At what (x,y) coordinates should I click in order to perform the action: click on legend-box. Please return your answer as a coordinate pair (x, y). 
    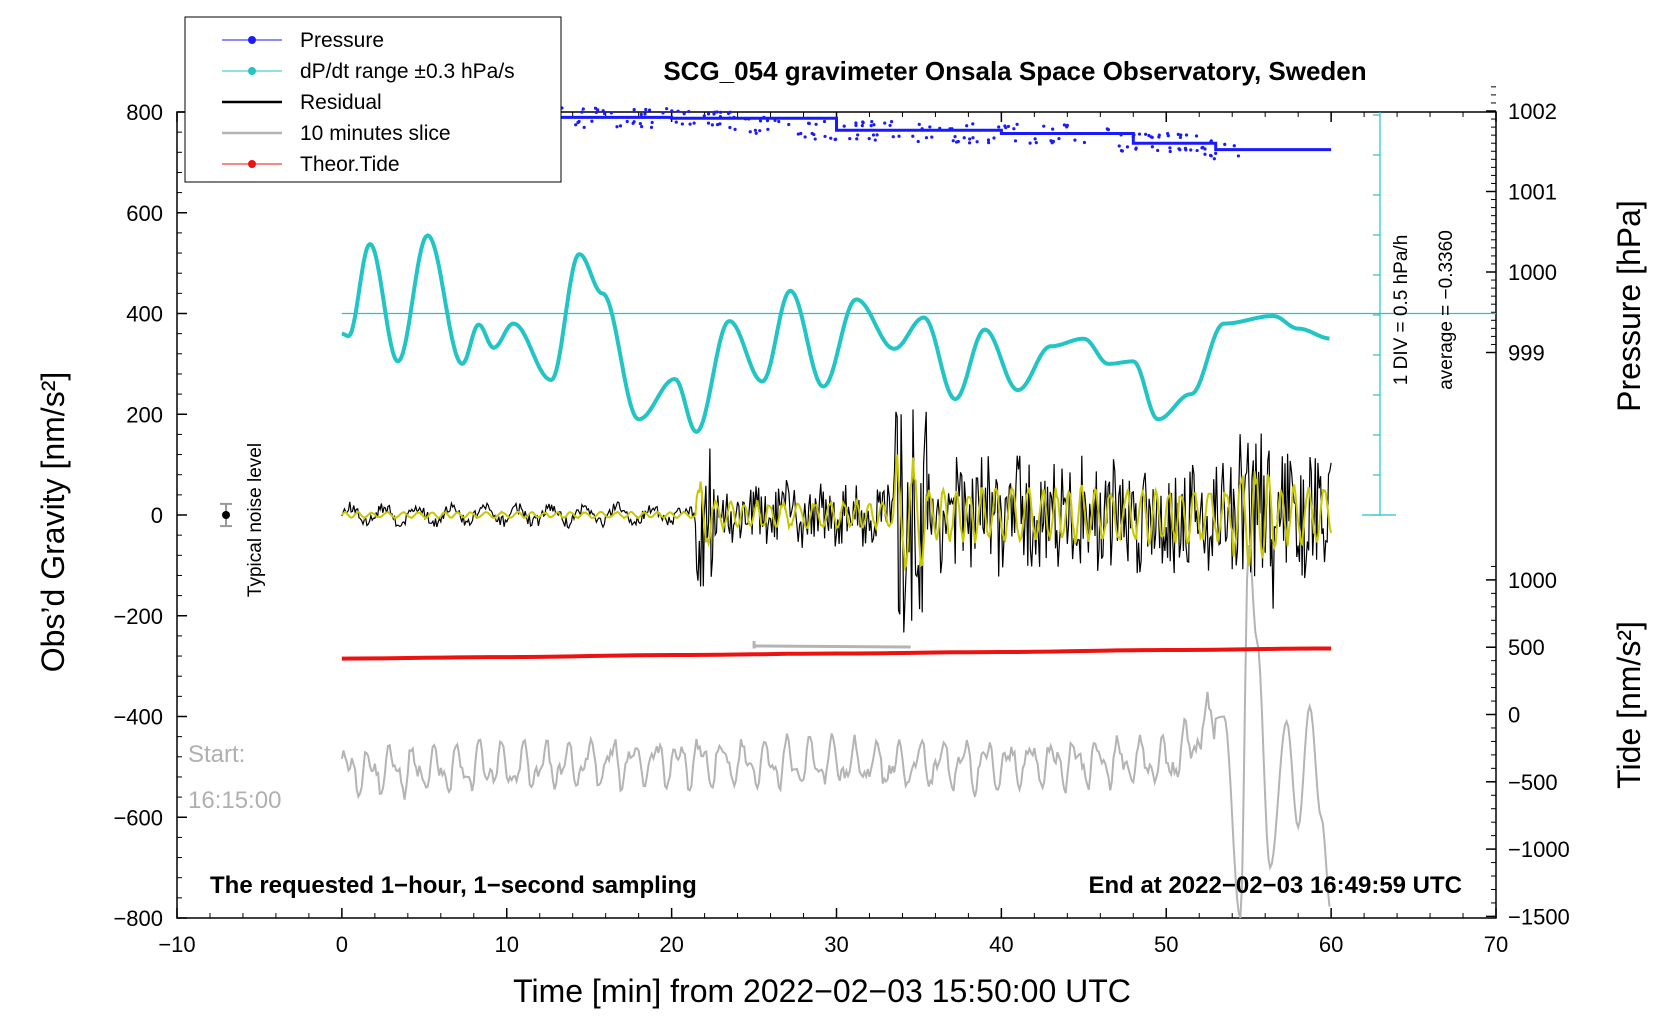
    Looking at the image, I should click on (373, 99).